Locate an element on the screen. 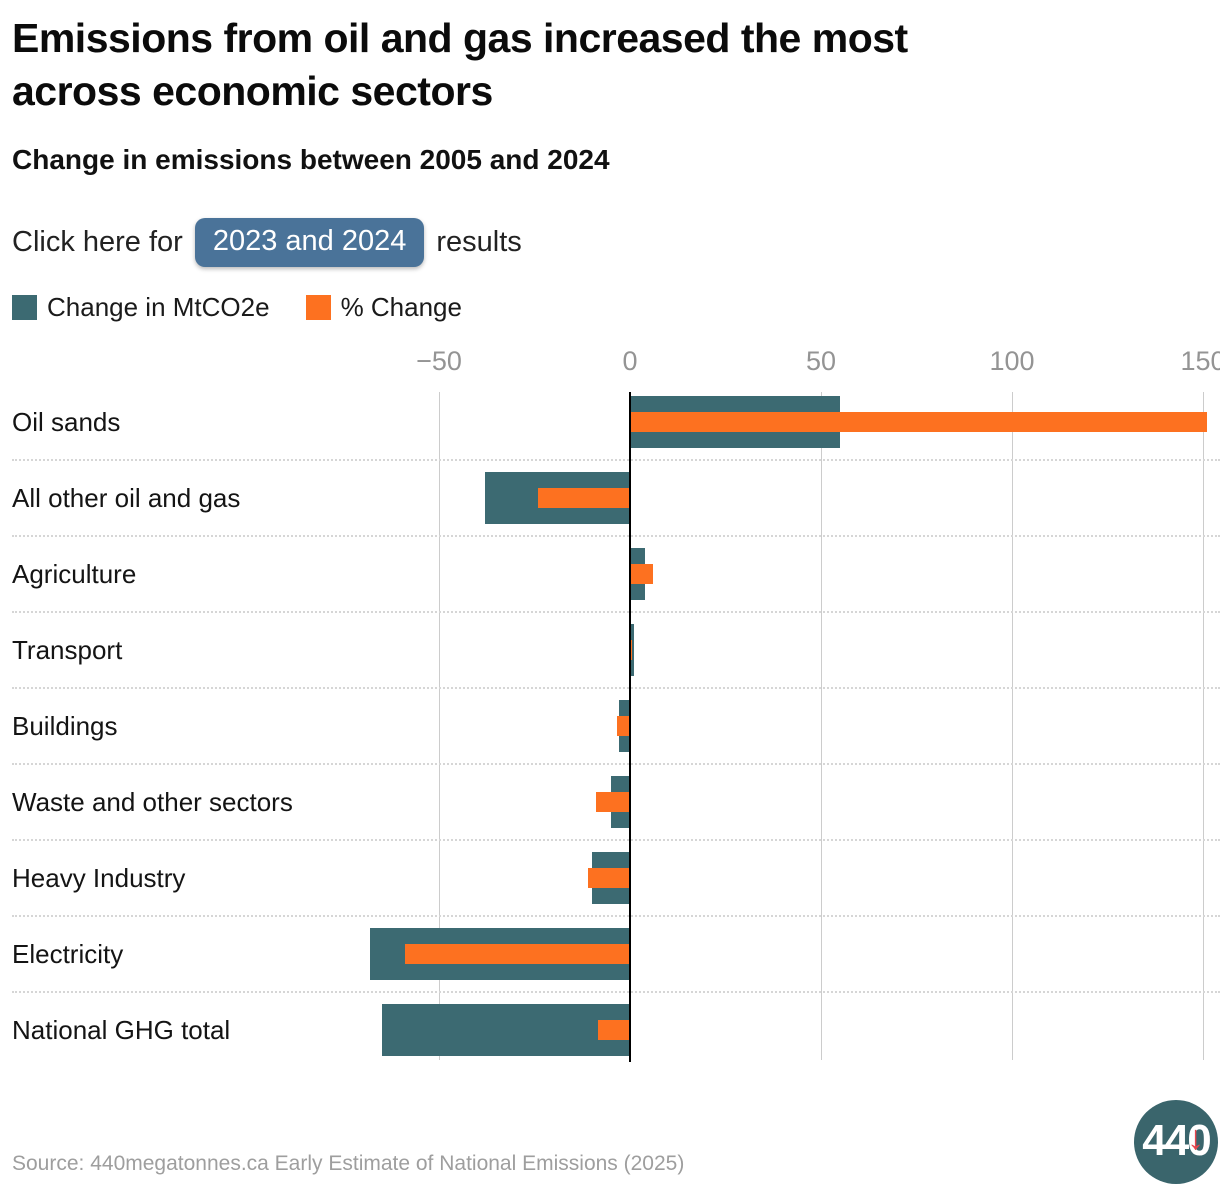 The height and width of the screenshot is (1190, 1220). category-label: Agriculture is located at coordinates (74, 574).